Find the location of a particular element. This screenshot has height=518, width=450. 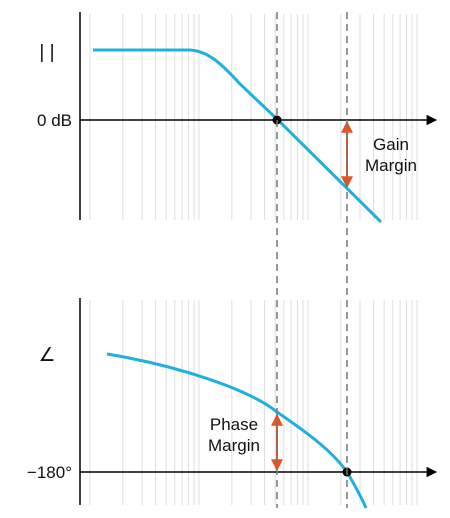

zero-db-label: 0 dB is located at coordinates (54, 120).